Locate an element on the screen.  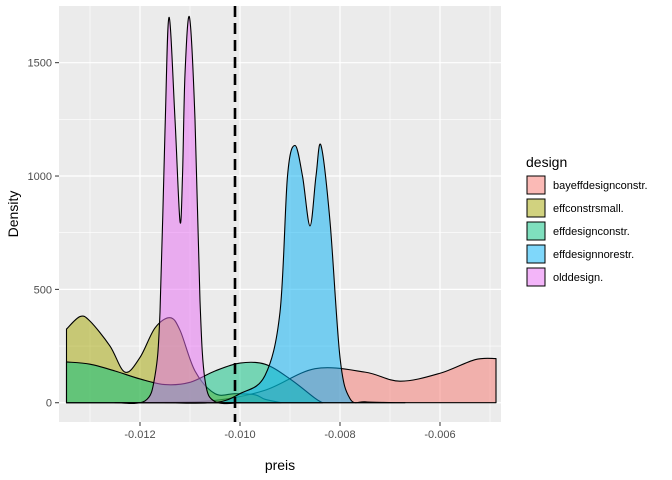
y-tick-label: 0 is located at coordinates (49, 404).